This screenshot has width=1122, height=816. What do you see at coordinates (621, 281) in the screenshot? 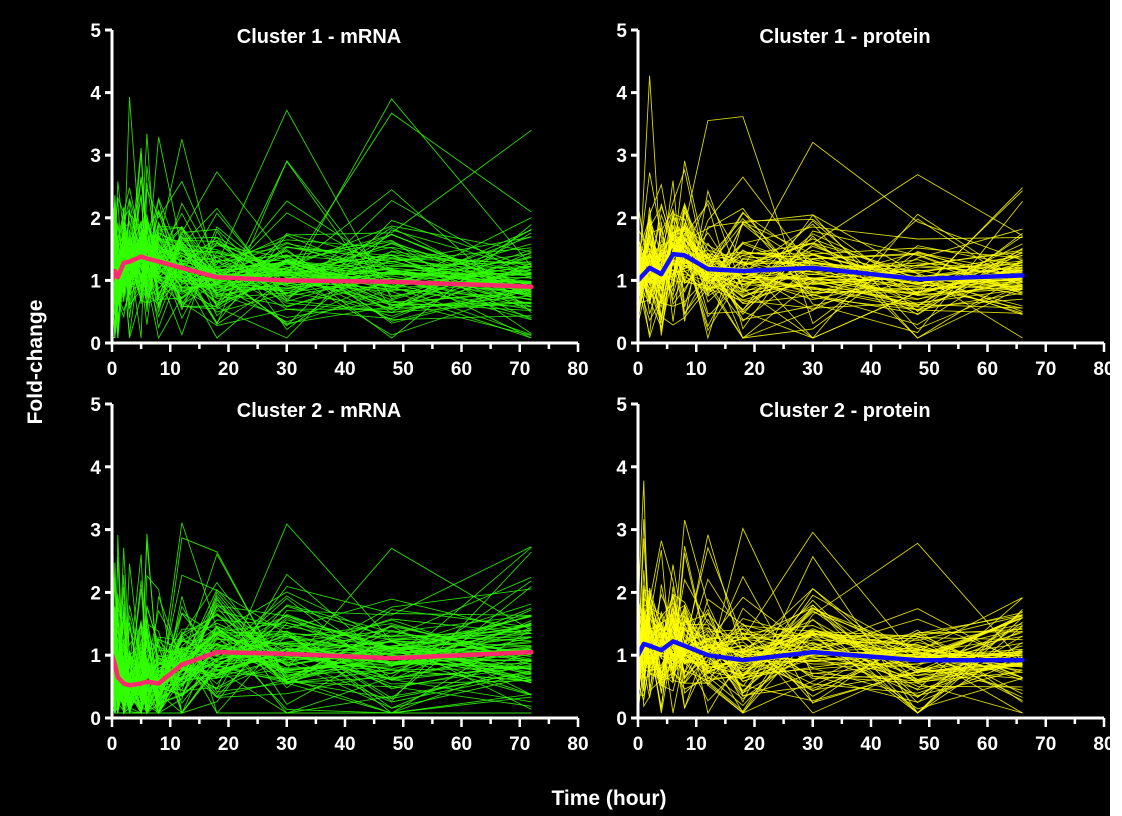
I see `y-tick-label-c1-protein: 1` at bounding box center [621, 281].